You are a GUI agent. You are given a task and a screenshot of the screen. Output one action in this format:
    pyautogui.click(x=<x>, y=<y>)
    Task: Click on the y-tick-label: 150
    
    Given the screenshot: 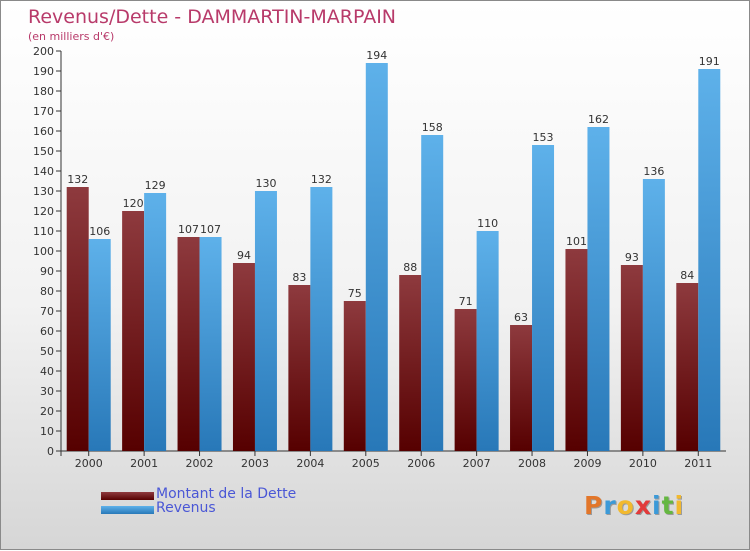 What is the action you would take?
    pyautogui.click(x=43, y=151)
    